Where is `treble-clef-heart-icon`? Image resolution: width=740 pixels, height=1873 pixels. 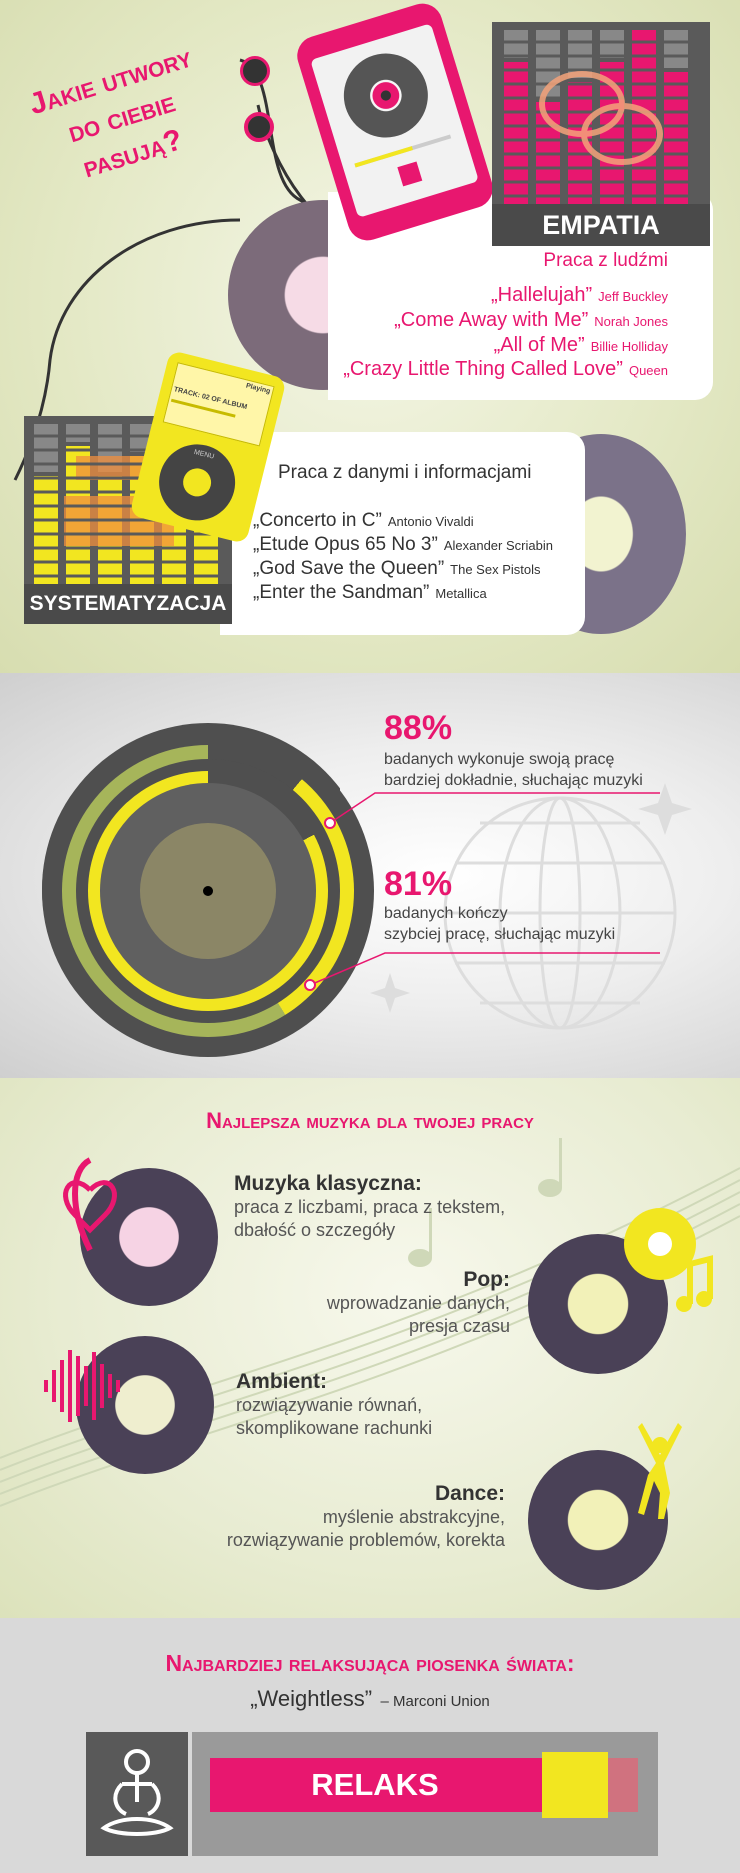 treble-clef-heart-icon is located at coordinates (90, 1204).